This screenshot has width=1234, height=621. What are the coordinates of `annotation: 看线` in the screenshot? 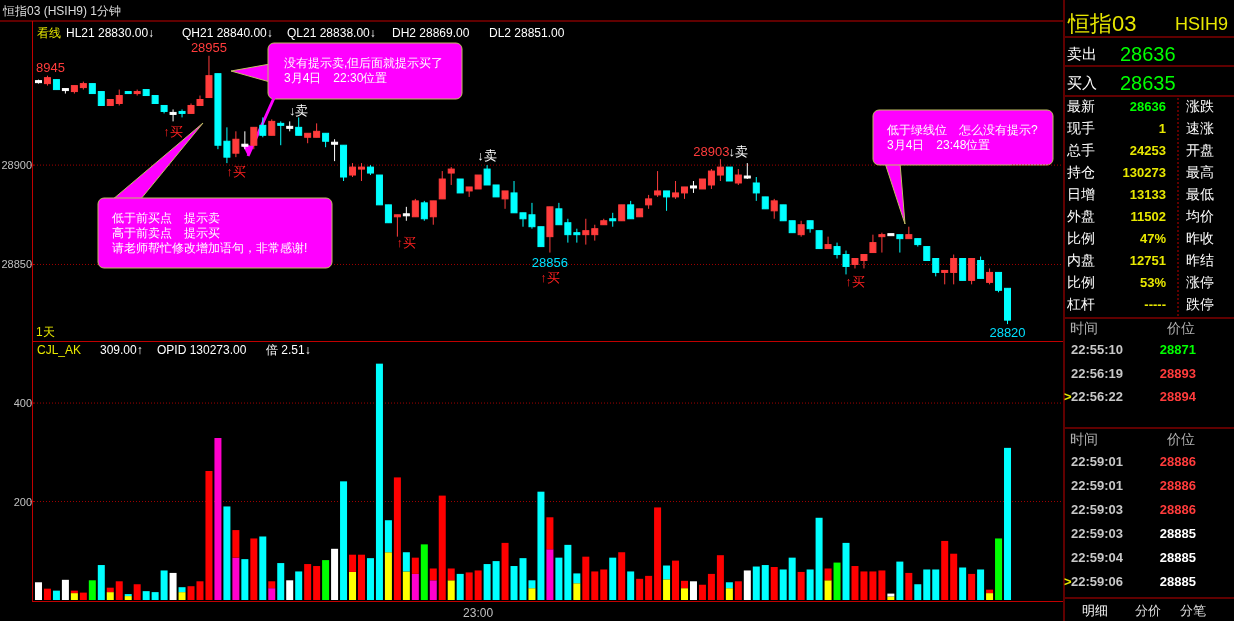 It's located at (49, 33).